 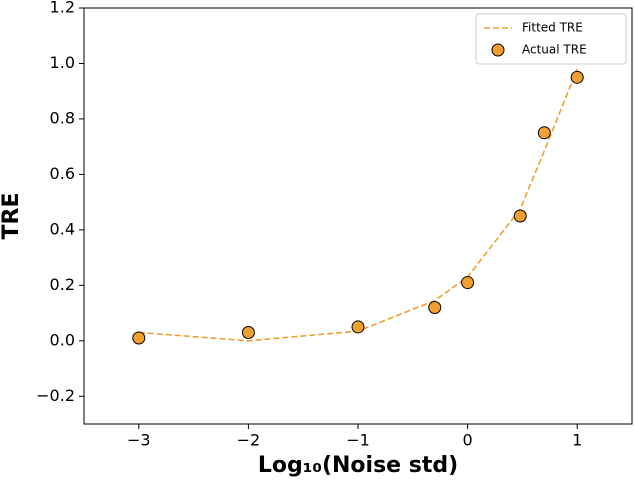 I want to click on legend-label: Fitted TRE, so click(x=552, y=28).